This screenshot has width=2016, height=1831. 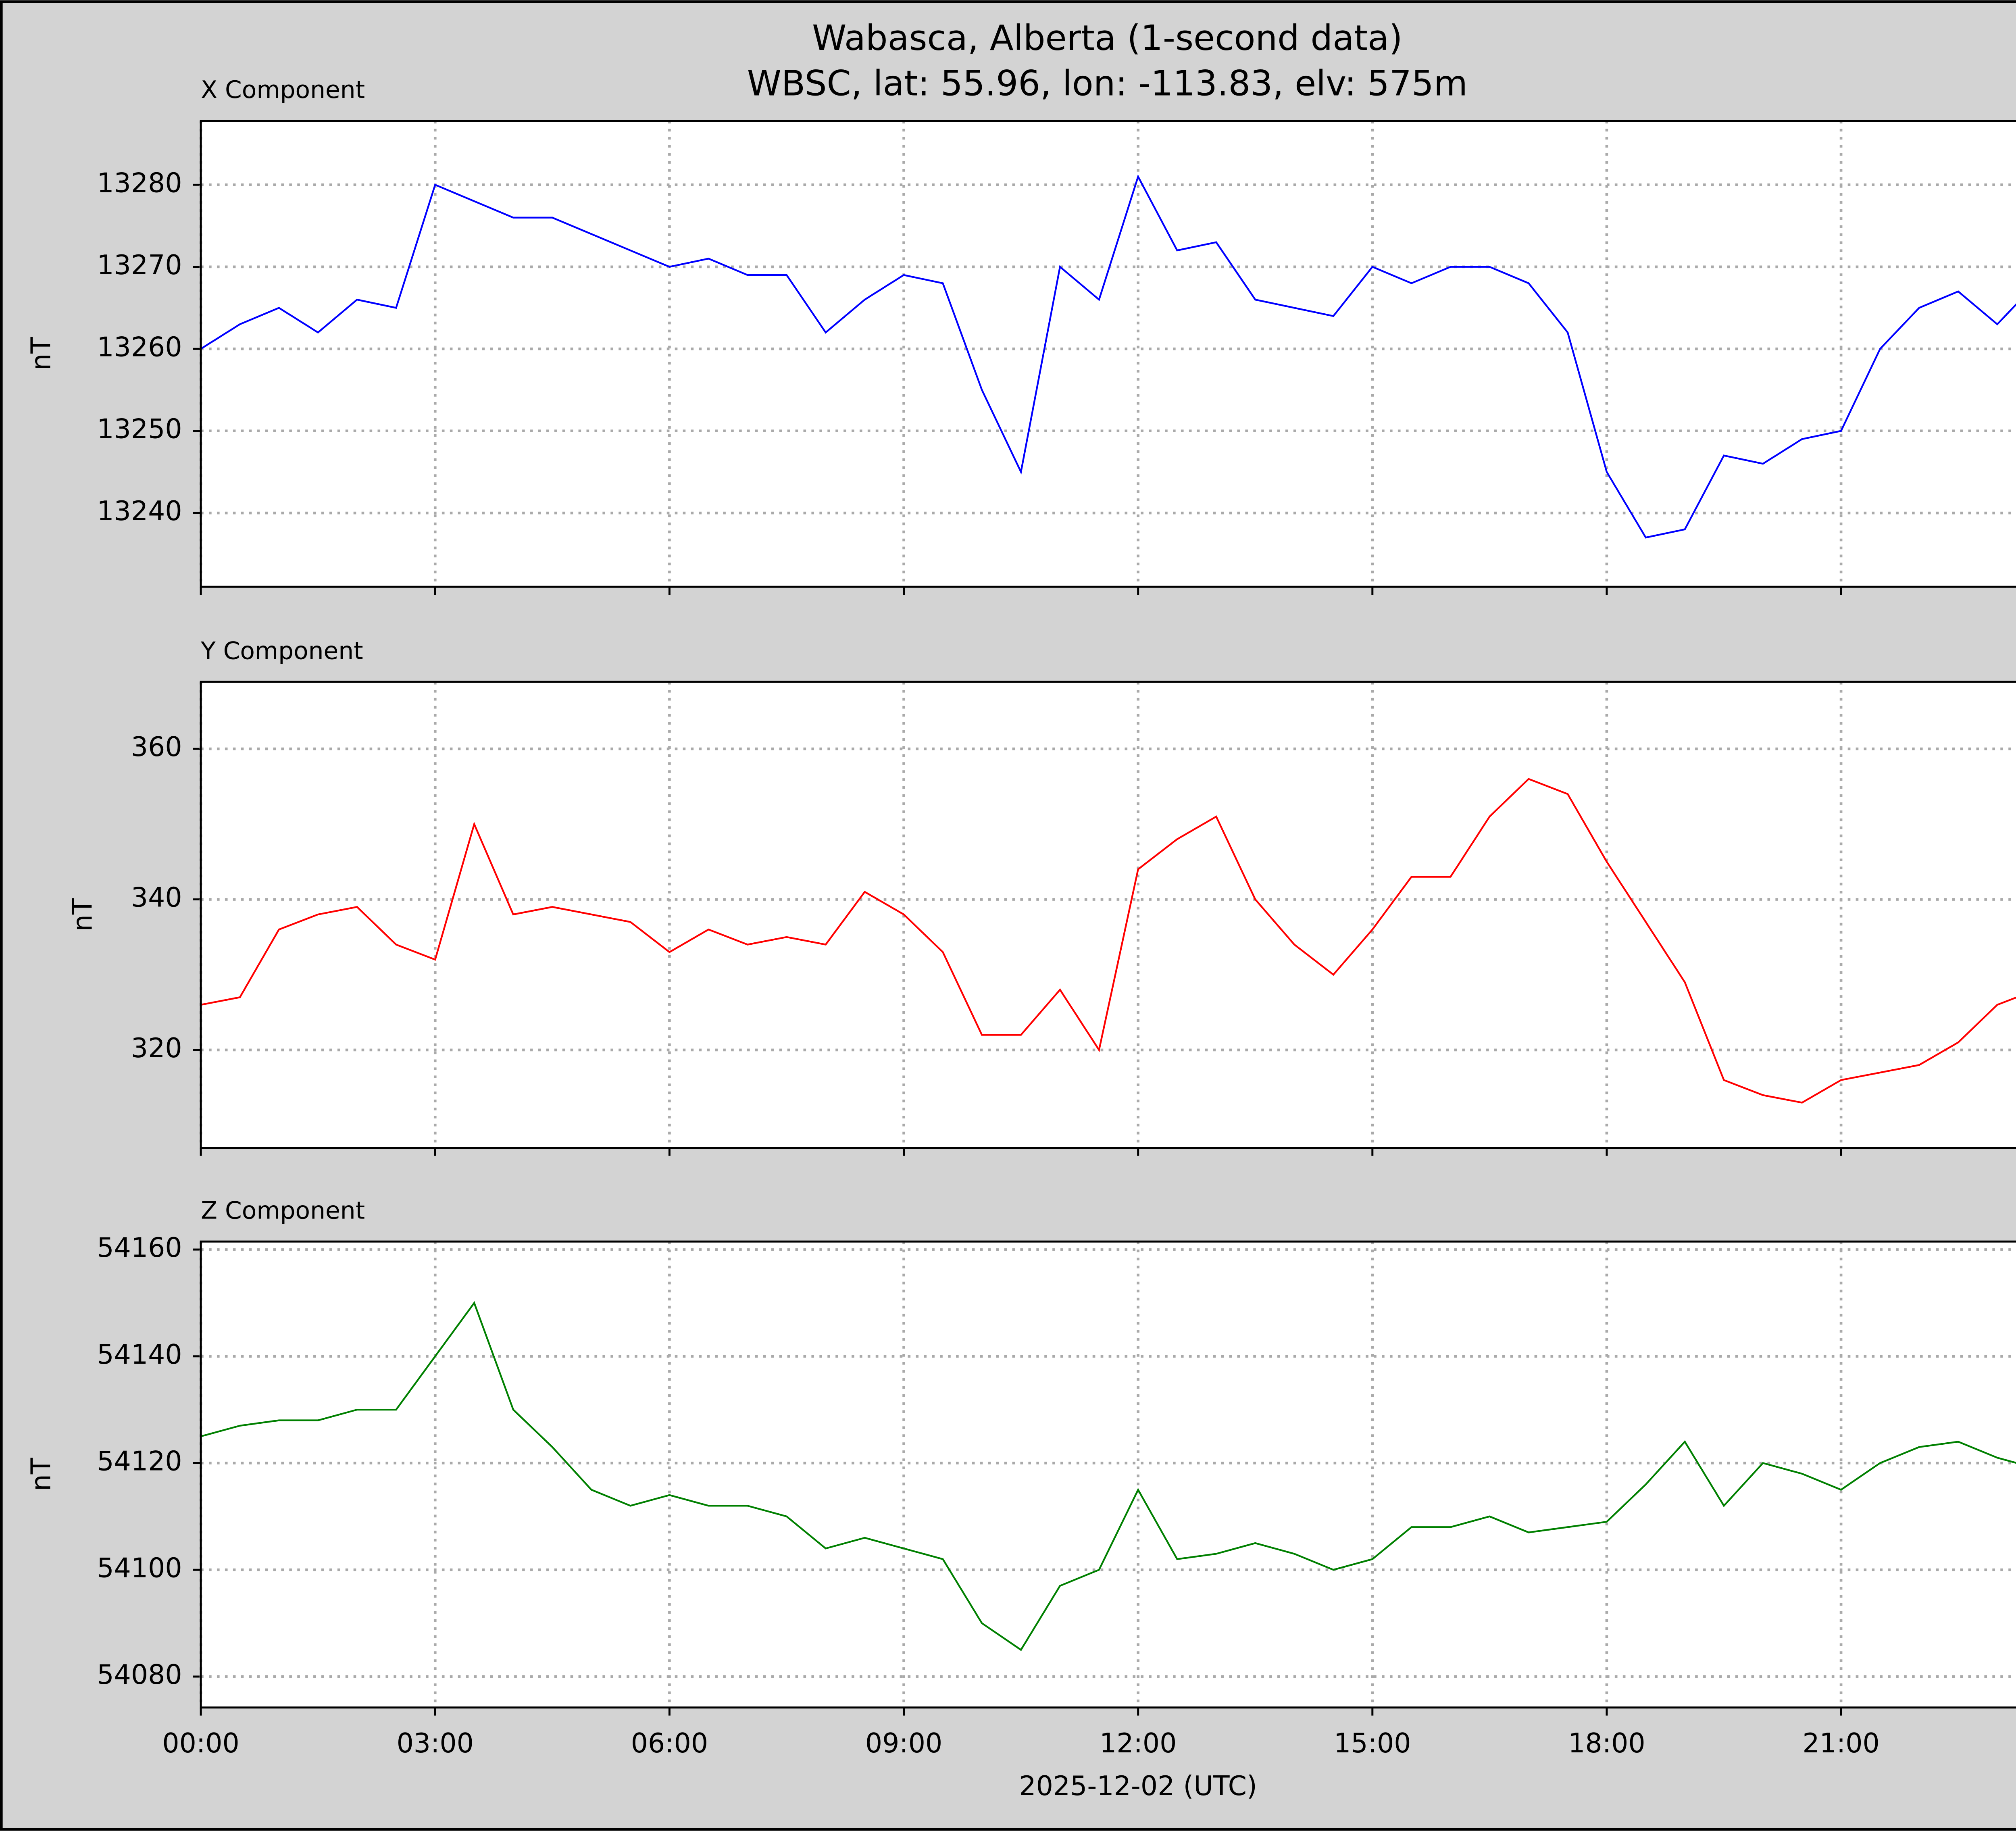 What do you see at coordinates (139, 1354) in the screenshot?
I see `y-tick-label: 54140` at bounding box center [139, 1354].